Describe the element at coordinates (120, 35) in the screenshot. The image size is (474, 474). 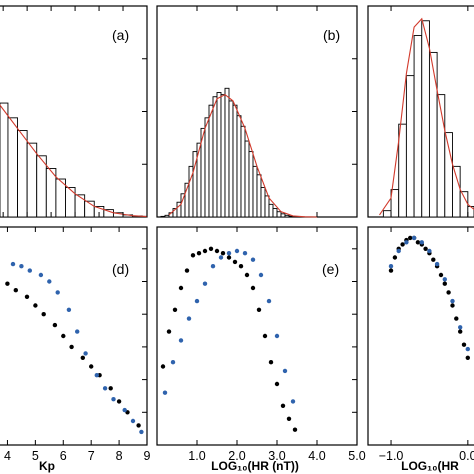
I see `panel-a-label: (a)` at that location.